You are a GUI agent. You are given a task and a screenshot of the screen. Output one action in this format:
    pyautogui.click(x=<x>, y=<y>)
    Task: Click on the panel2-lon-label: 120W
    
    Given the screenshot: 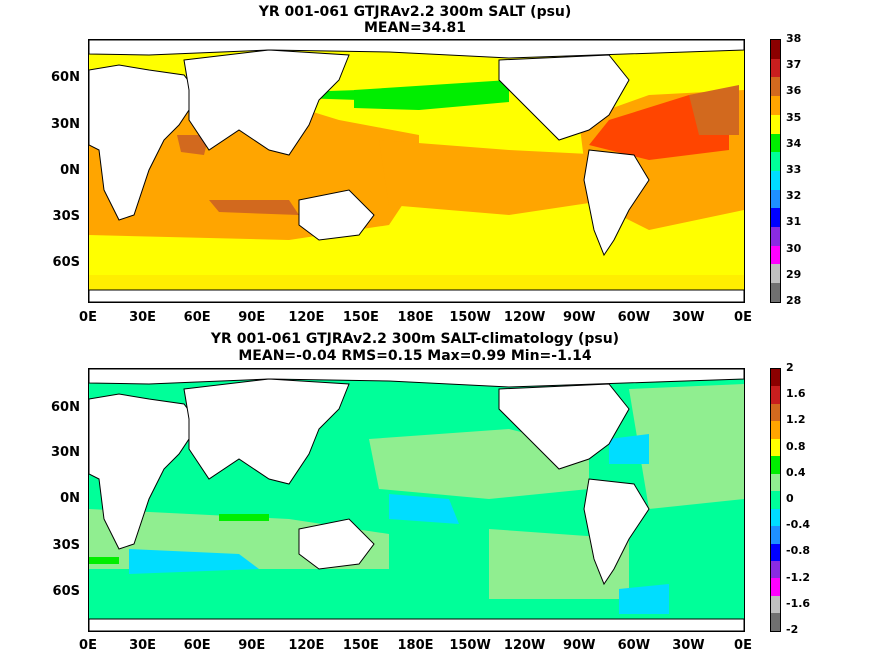 What is the action you would take?
    pyautogui.click(x=524, y=645)
    